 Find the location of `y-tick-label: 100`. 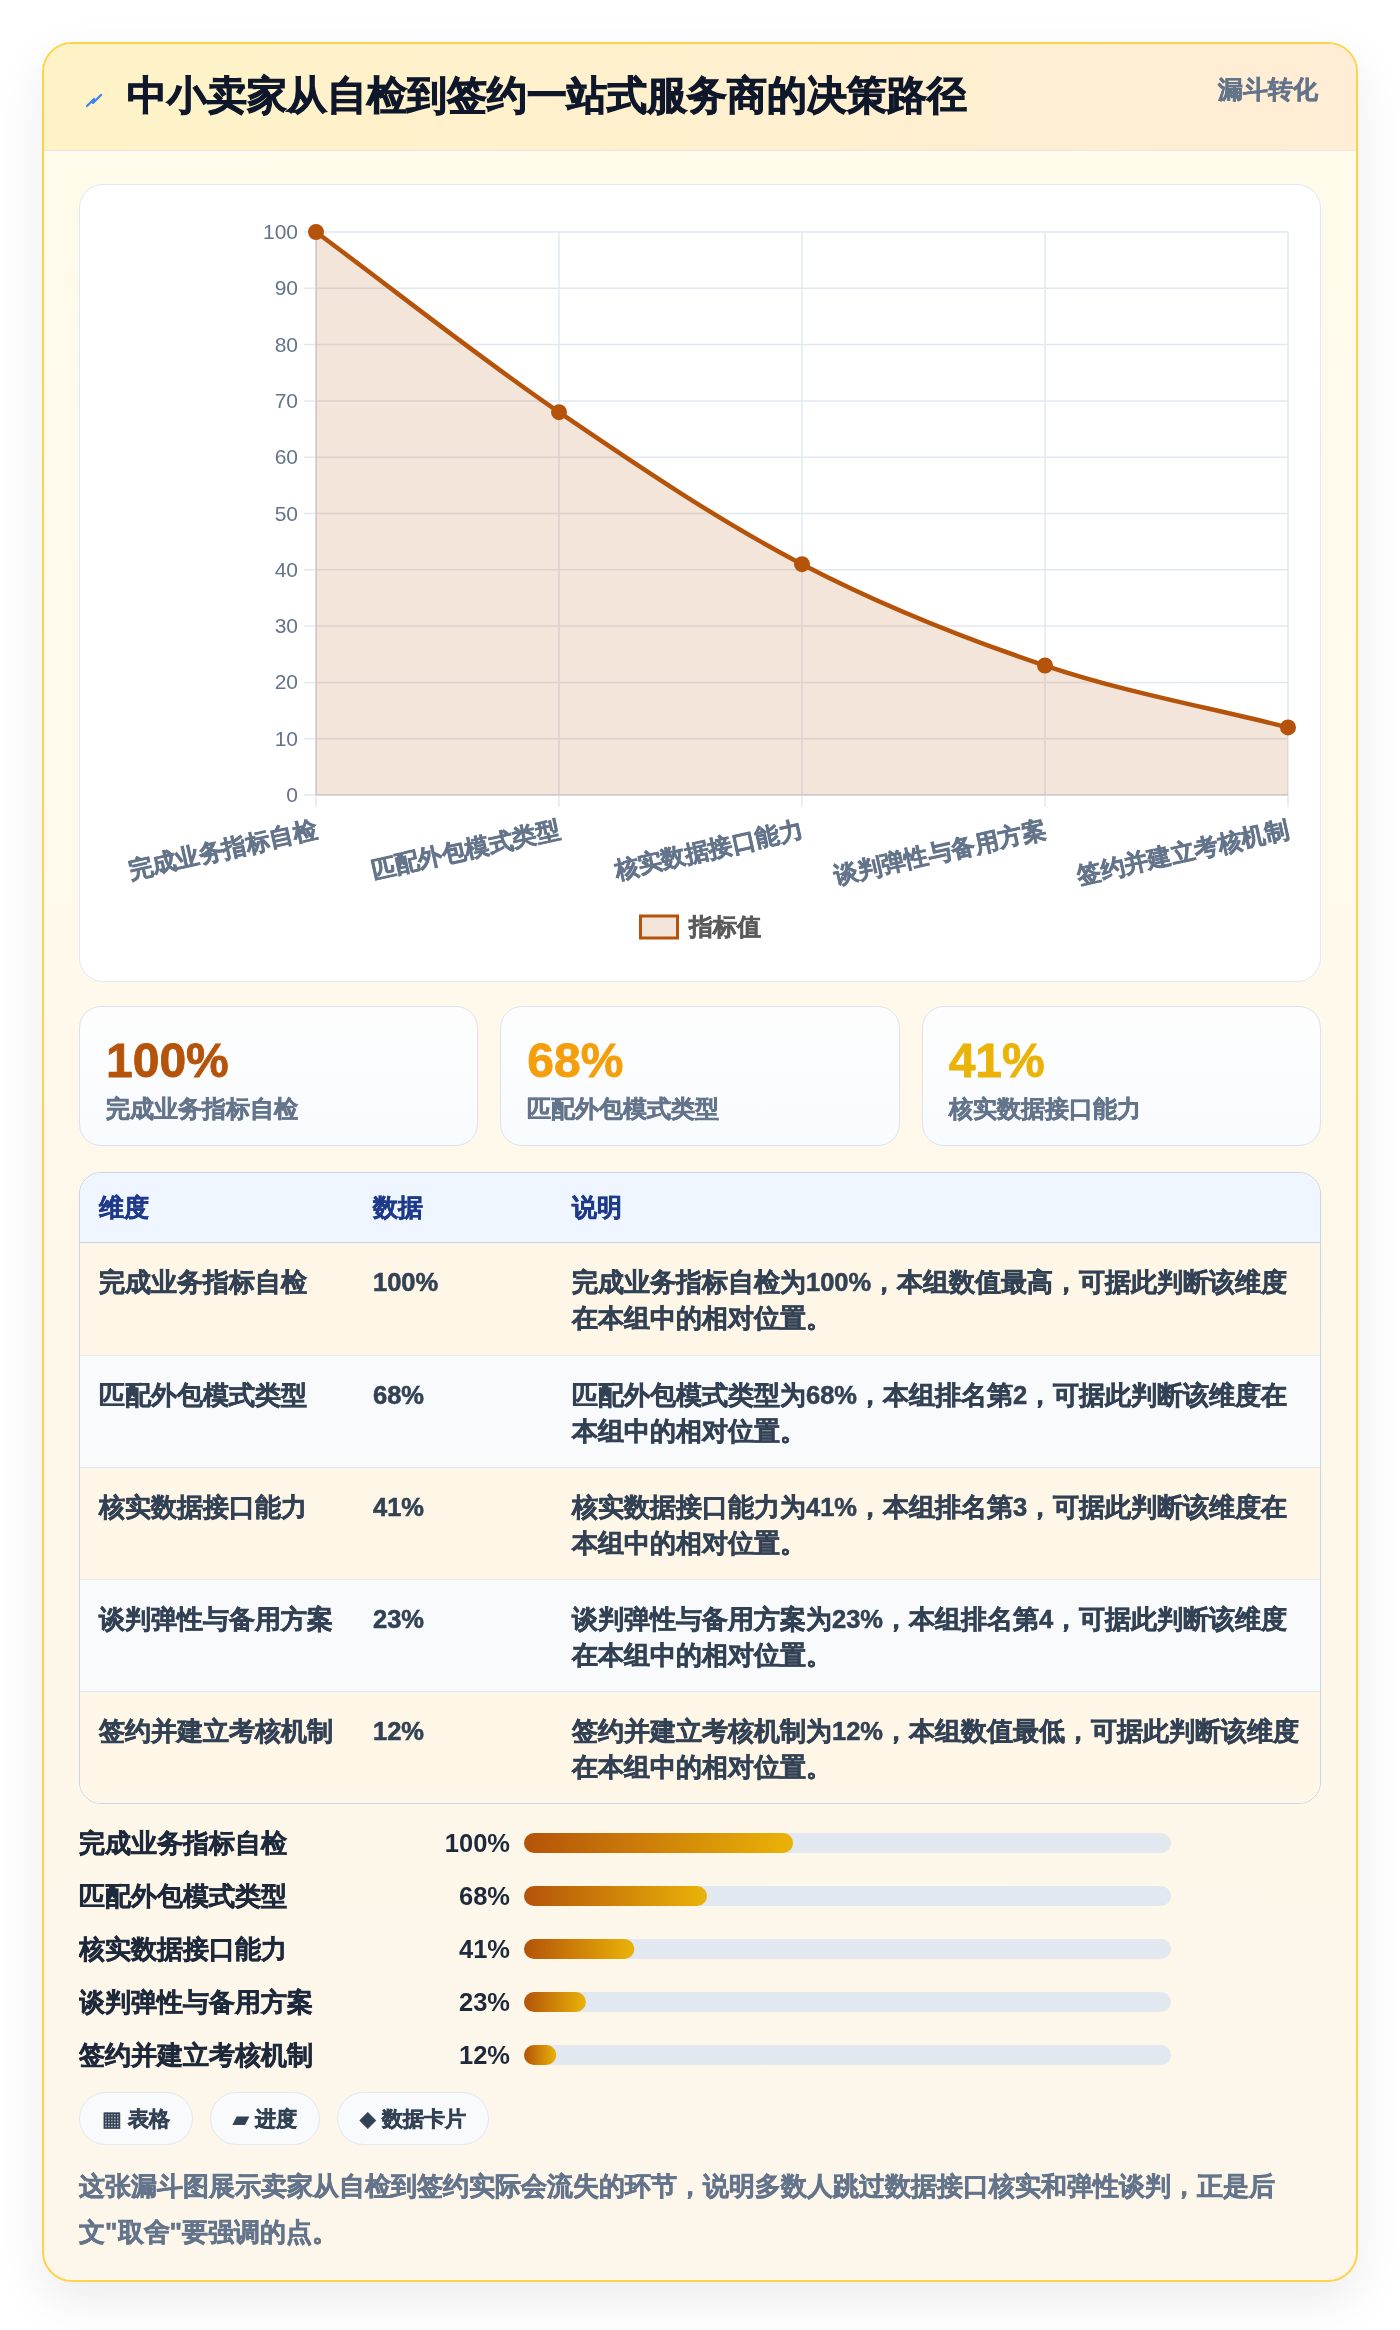

y-tick-label: 100 is located at coordinates (280, 231).